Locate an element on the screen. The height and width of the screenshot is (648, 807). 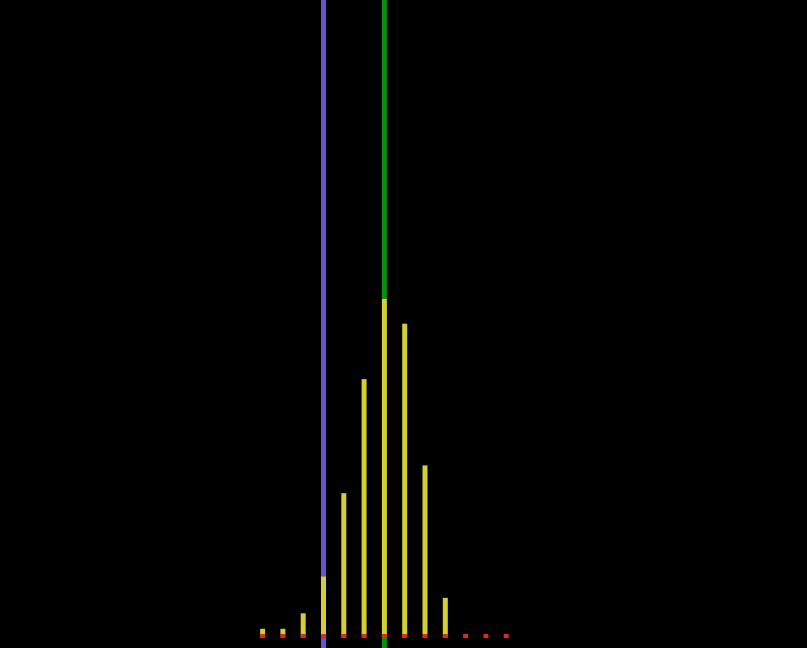
bar-base--1 is located at coordinates (303, 636).